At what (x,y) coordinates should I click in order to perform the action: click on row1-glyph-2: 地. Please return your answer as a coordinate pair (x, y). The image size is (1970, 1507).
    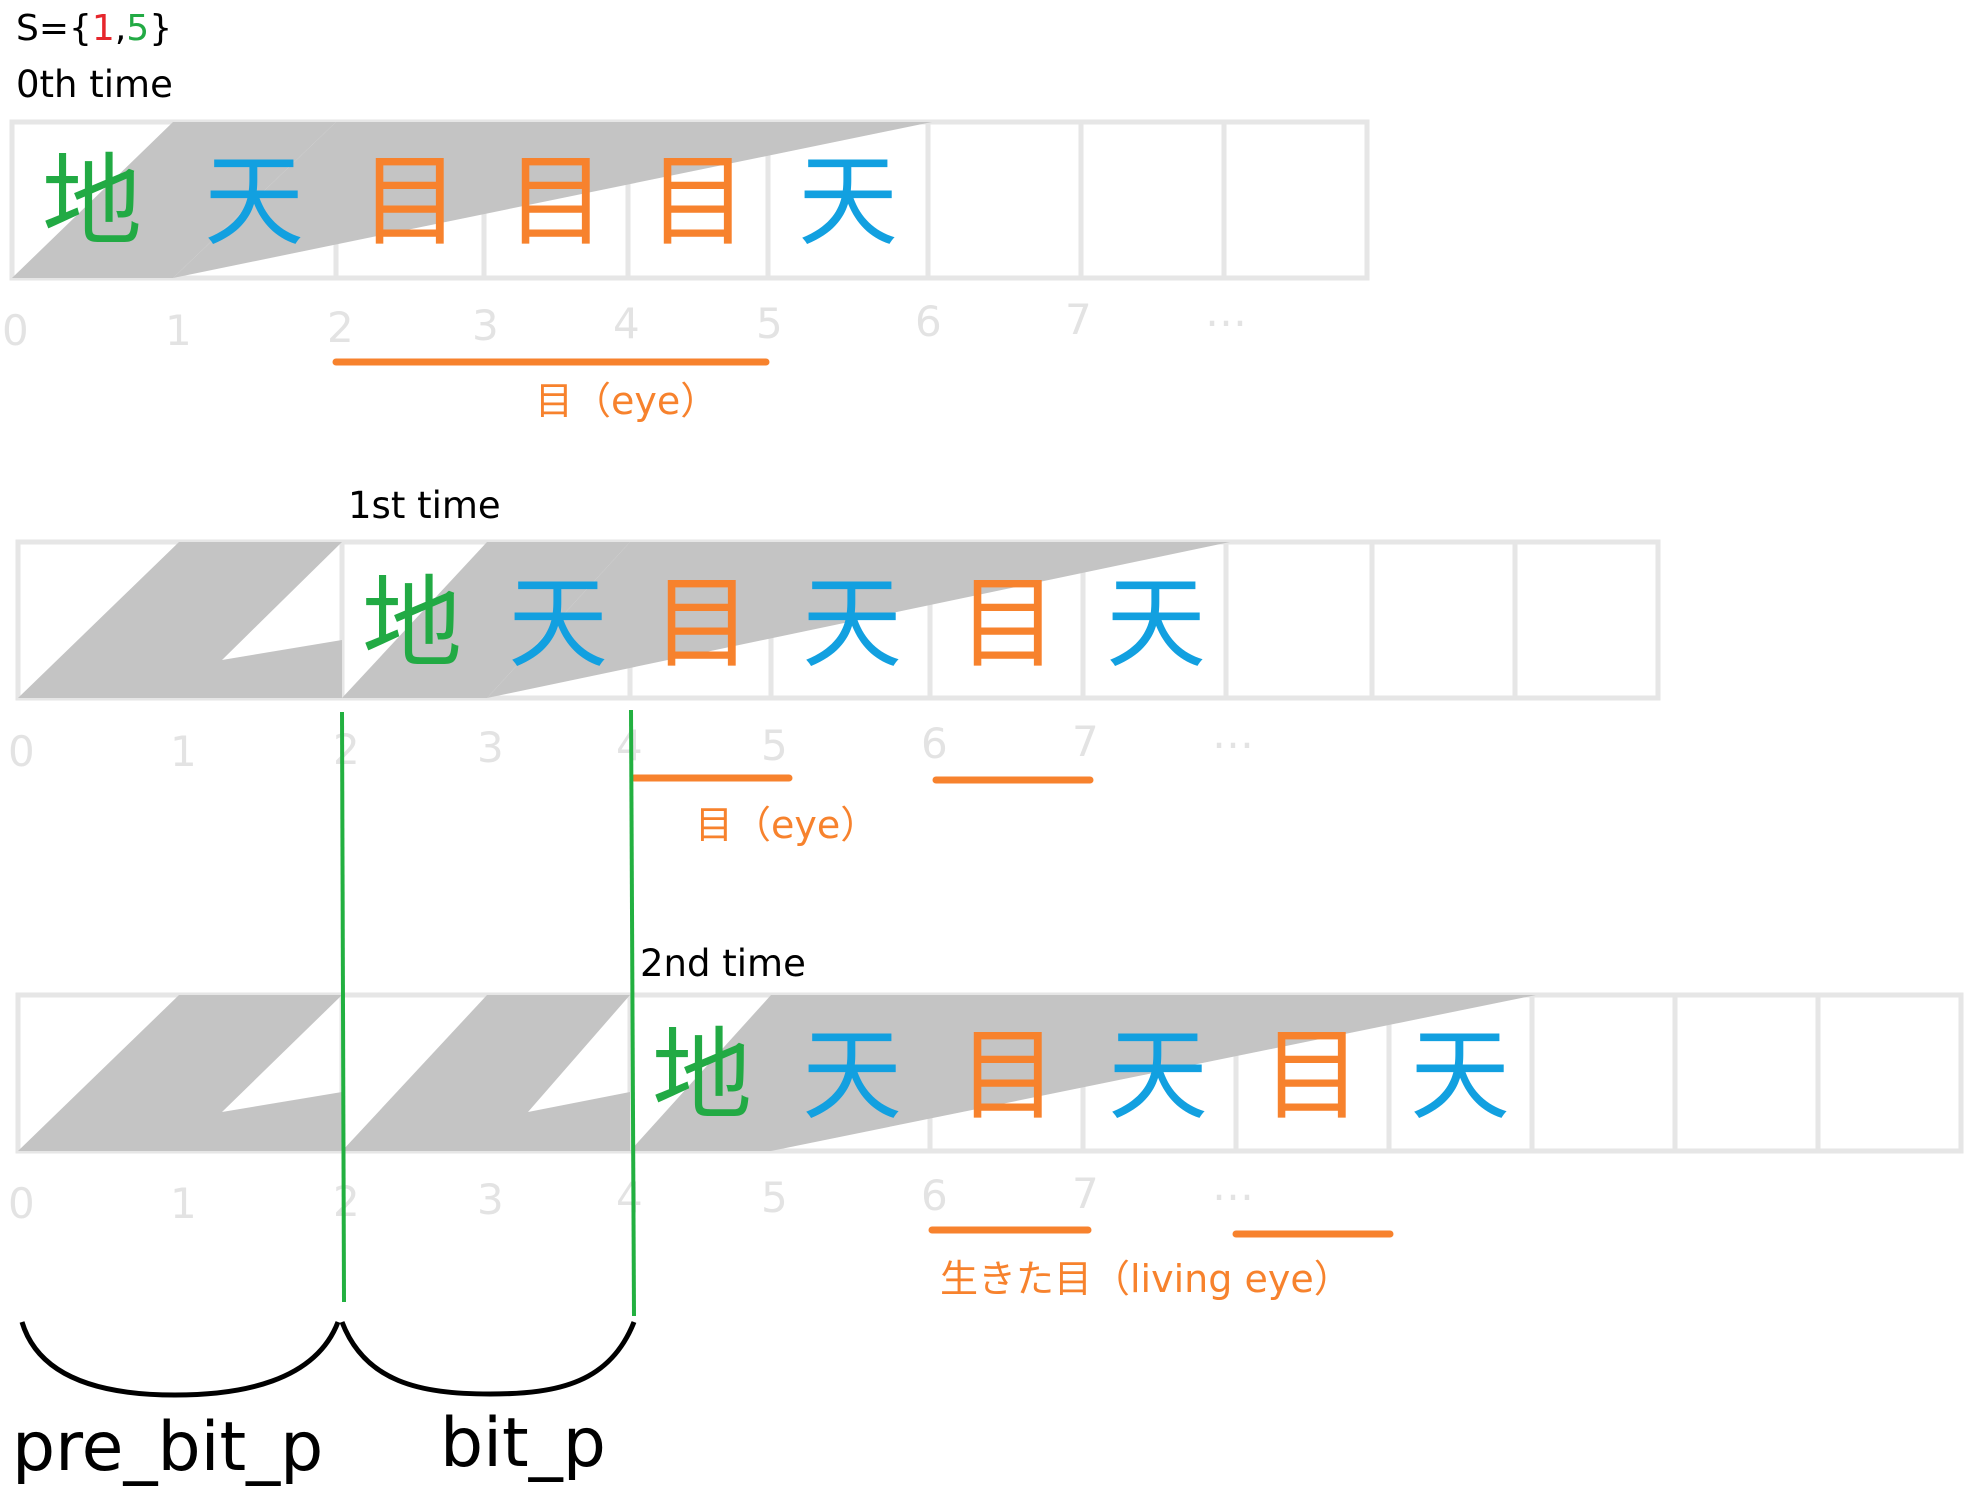
    Looking at the image, I should click on (412, 623).